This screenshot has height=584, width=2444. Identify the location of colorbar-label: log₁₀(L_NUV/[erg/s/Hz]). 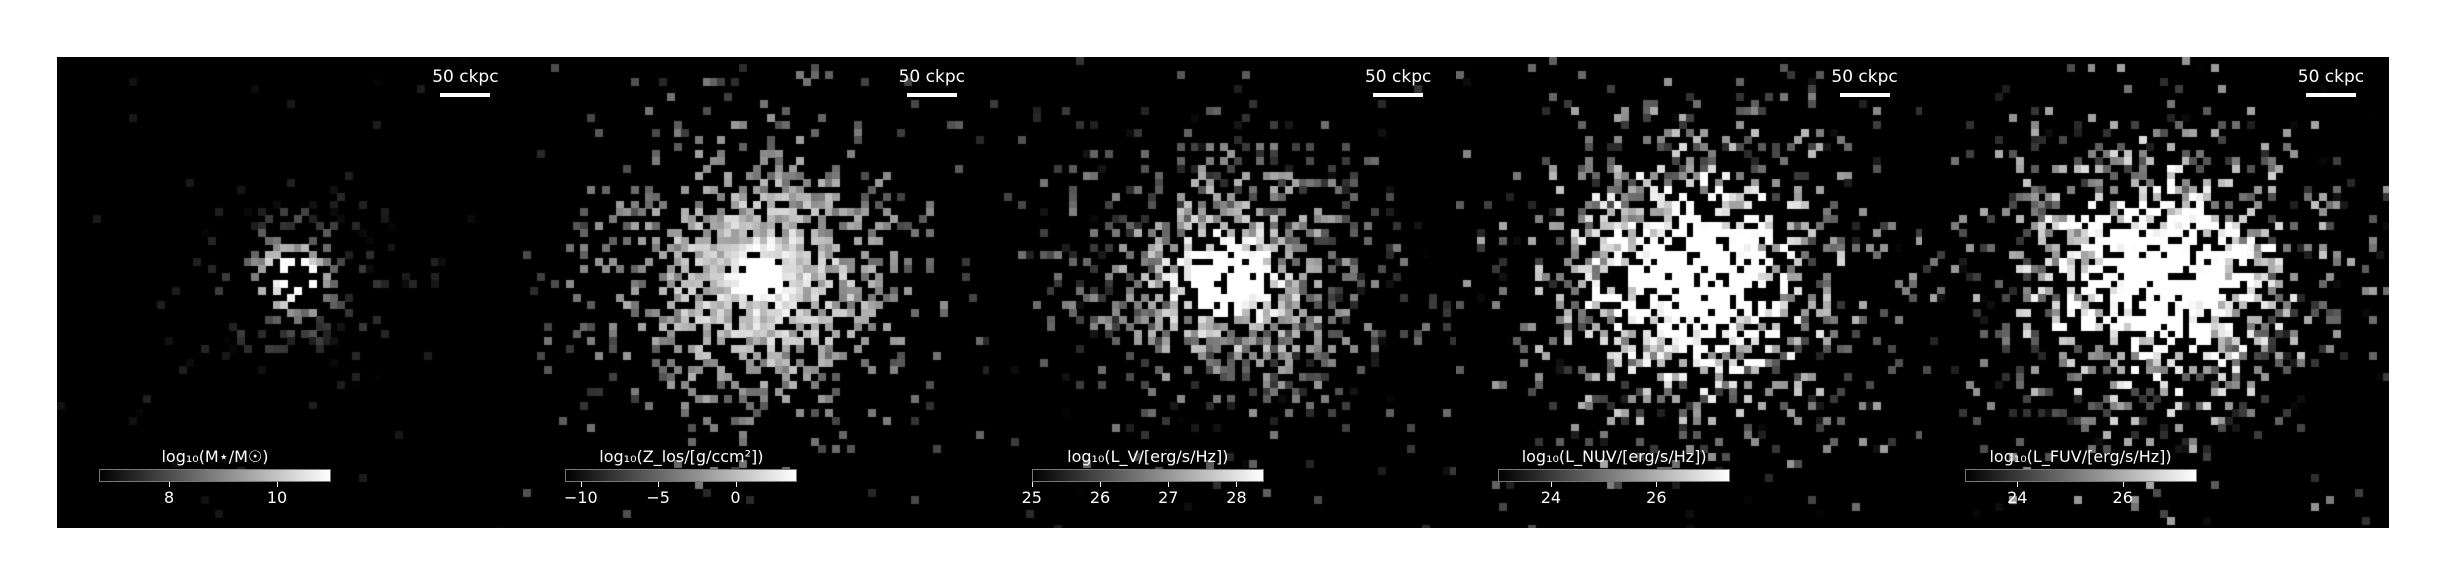
(1614, 456).